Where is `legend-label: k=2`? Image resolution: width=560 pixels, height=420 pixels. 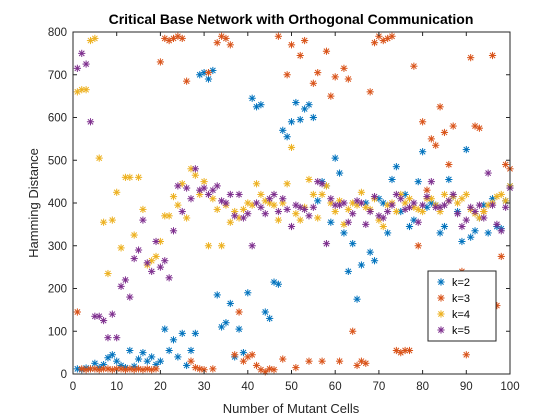
legend-label: k=2 is located at coordinates (461, 283).